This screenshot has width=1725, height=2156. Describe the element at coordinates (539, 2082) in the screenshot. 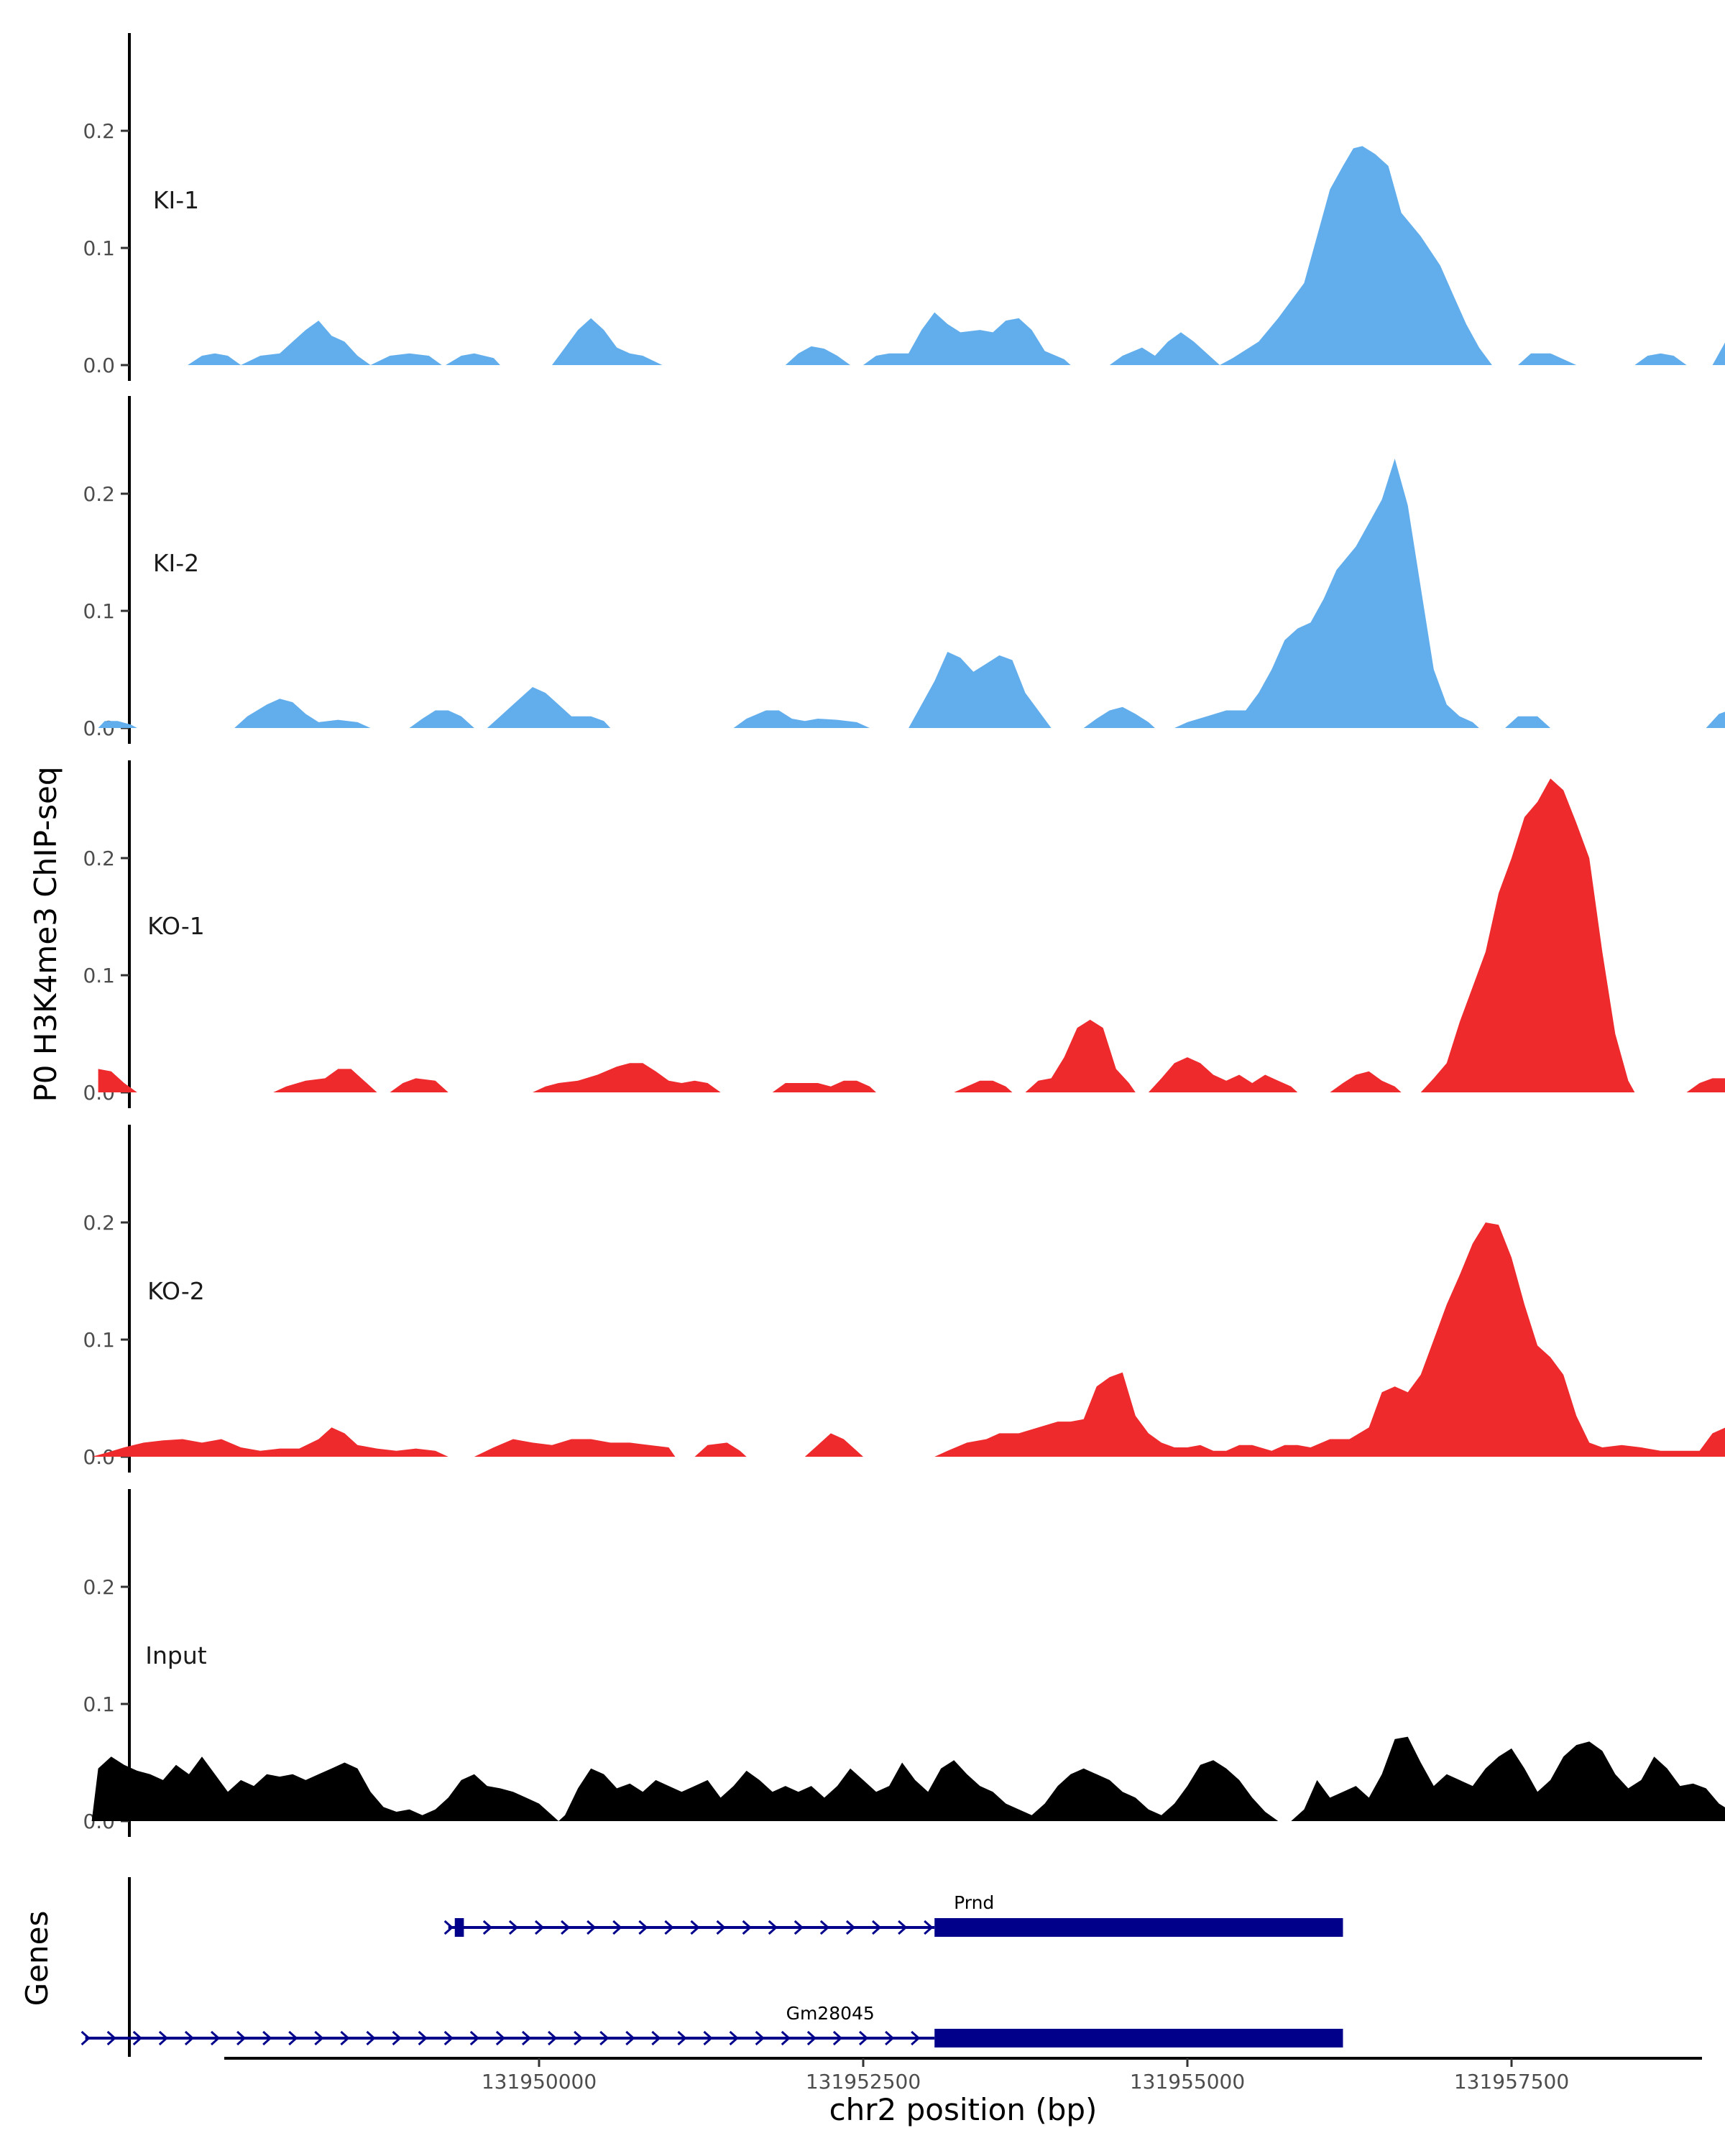

I see `x-tick-label: 131950000` at that location.